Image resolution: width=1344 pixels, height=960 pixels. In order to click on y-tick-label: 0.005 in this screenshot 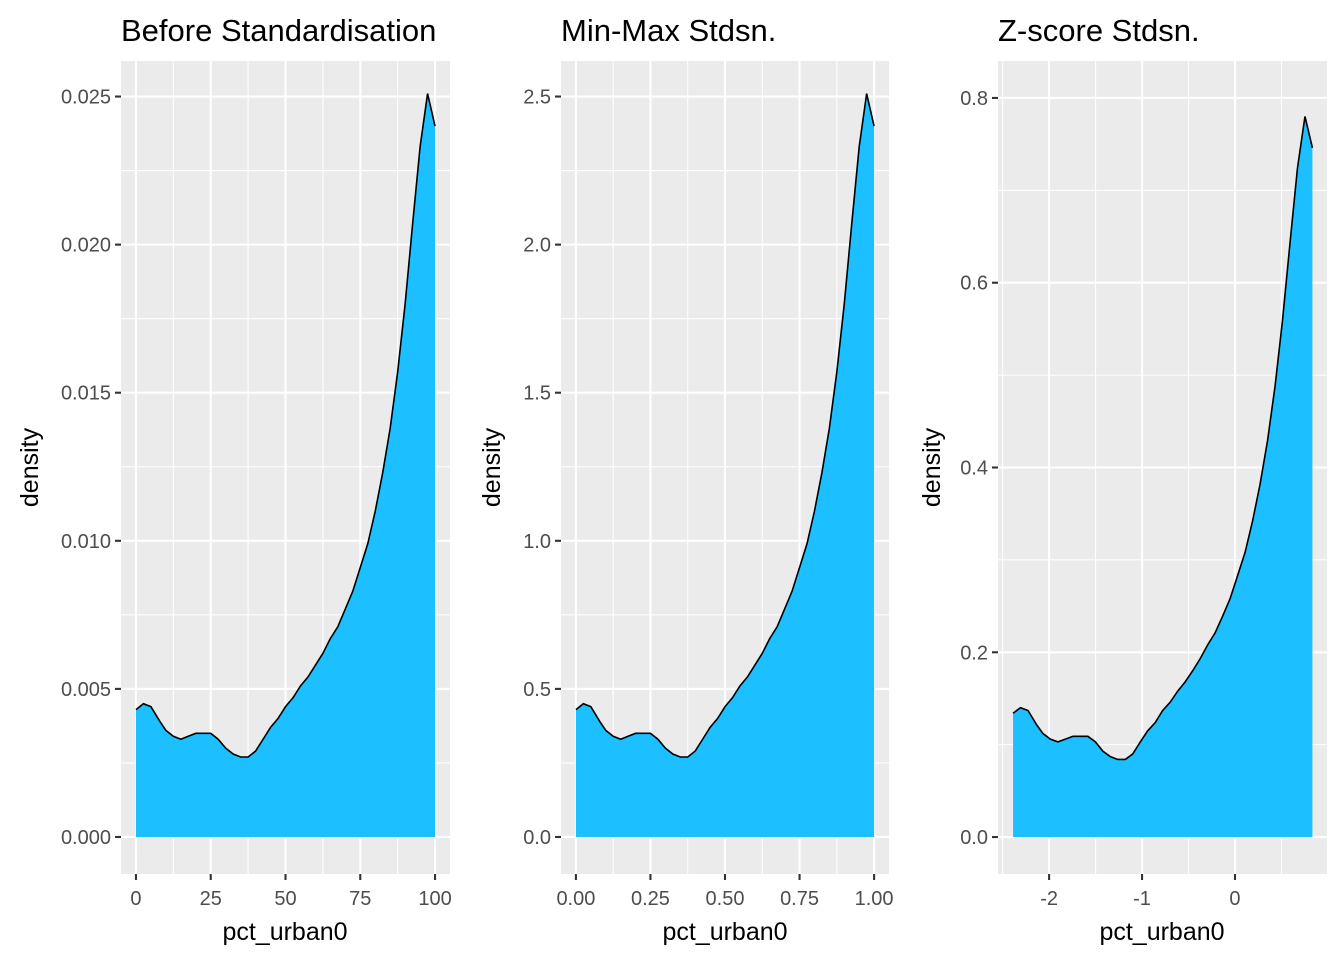, I will do `click(86, 690)`.